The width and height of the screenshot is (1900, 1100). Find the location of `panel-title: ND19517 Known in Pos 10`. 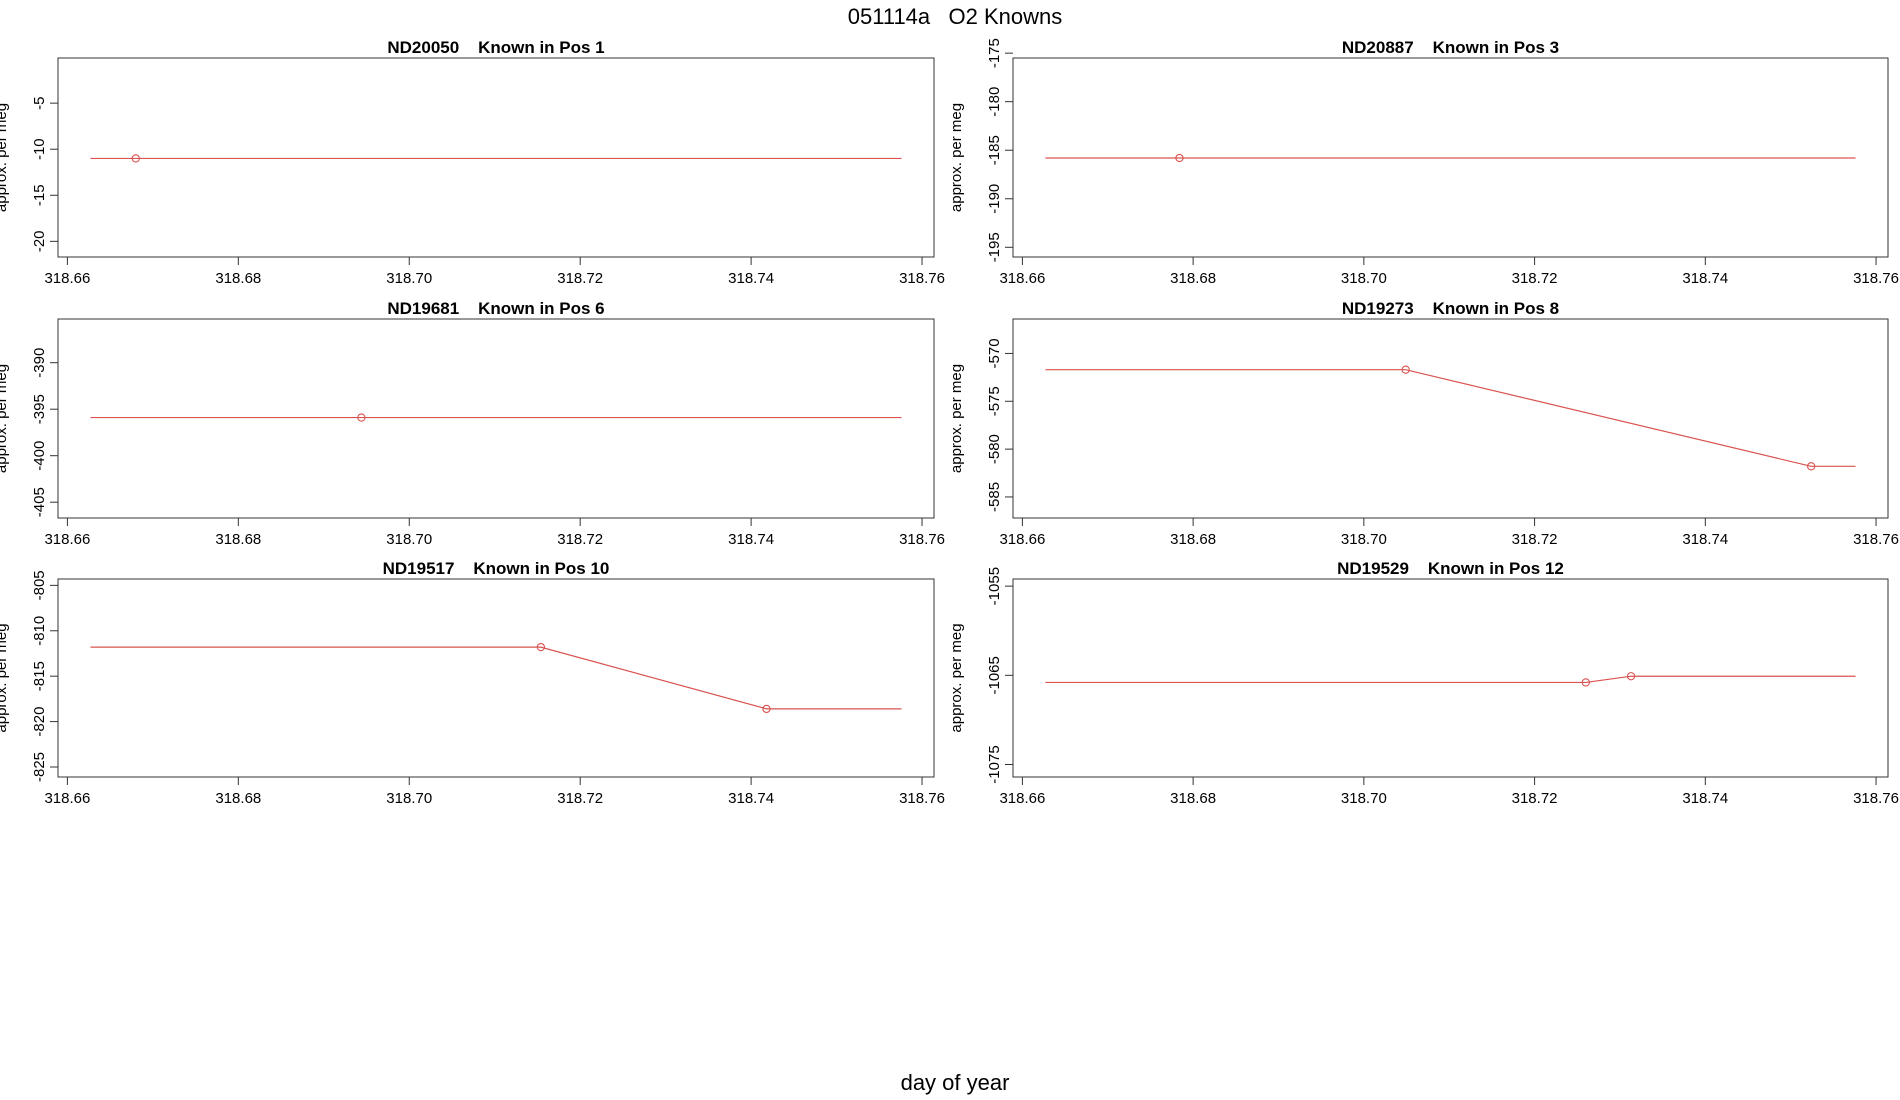

panel-title: ND19517 Known in Pos 10 is located at coordinates (496, 568).